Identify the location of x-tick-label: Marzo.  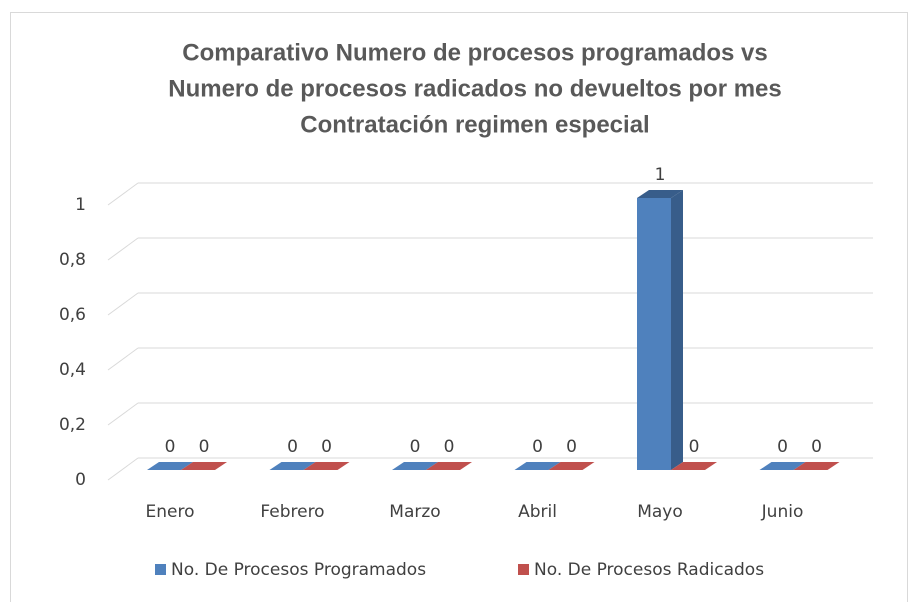
(414, 512).